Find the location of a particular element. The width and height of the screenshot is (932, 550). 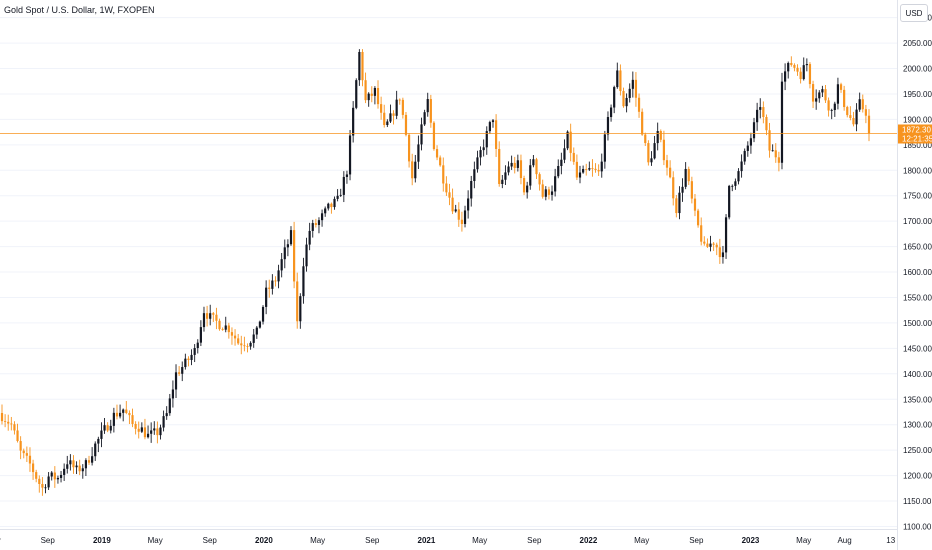

y-tick-label: 1950.00 is located at coordinates (917, 94).